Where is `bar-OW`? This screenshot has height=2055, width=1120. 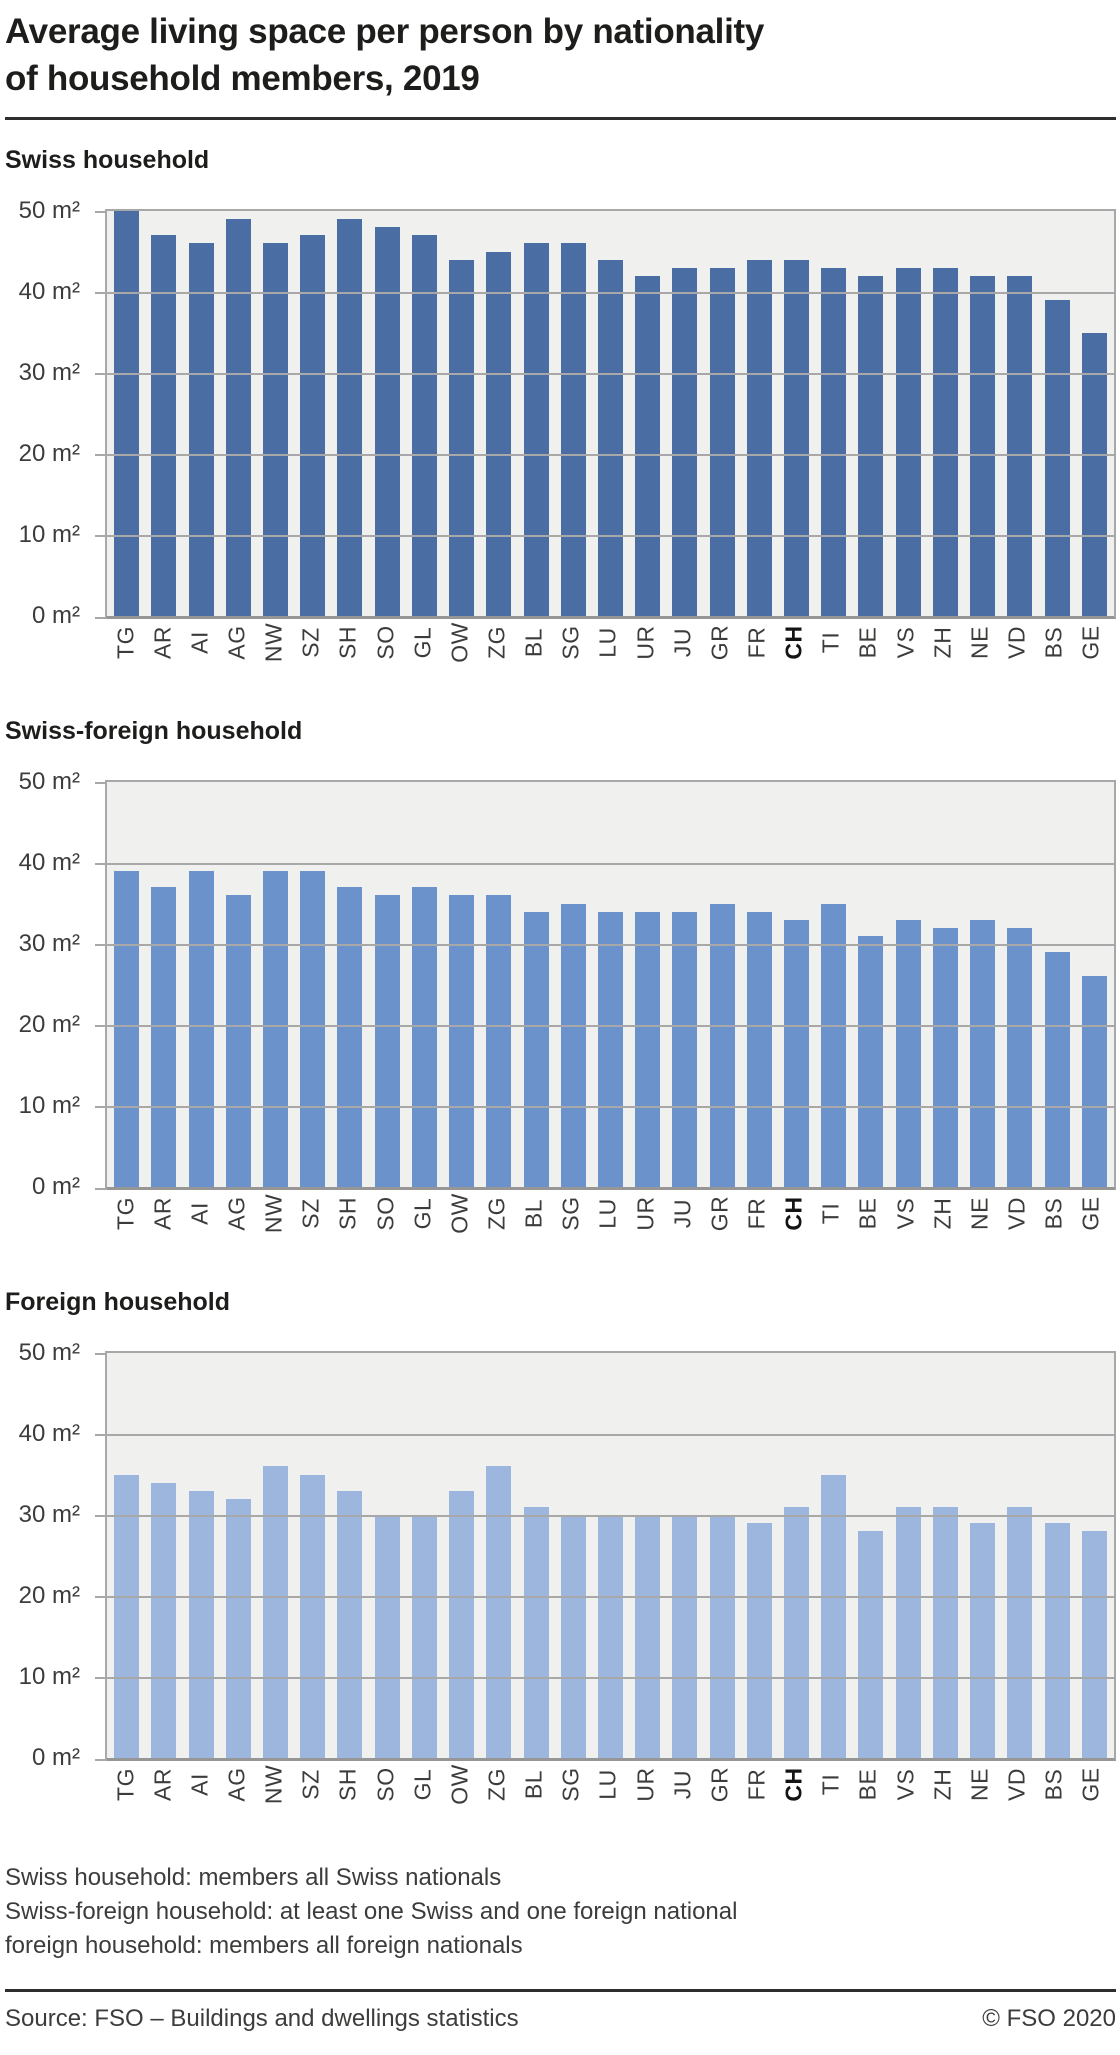 bar-OW is located at coordinates (462, 1624).